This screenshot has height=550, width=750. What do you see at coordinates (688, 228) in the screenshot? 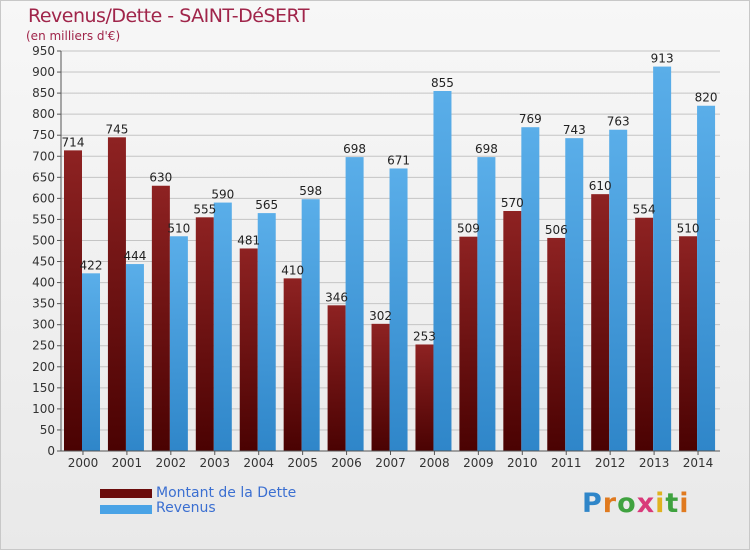
I see `data-label-dette: 510` at bounding box center [688, 228].